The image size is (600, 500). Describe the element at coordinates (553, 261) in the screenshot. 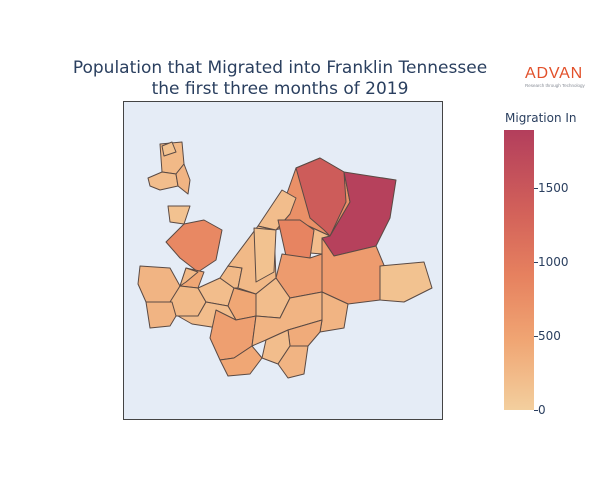

I see `colorbar-tick-label: 1000` at that location.